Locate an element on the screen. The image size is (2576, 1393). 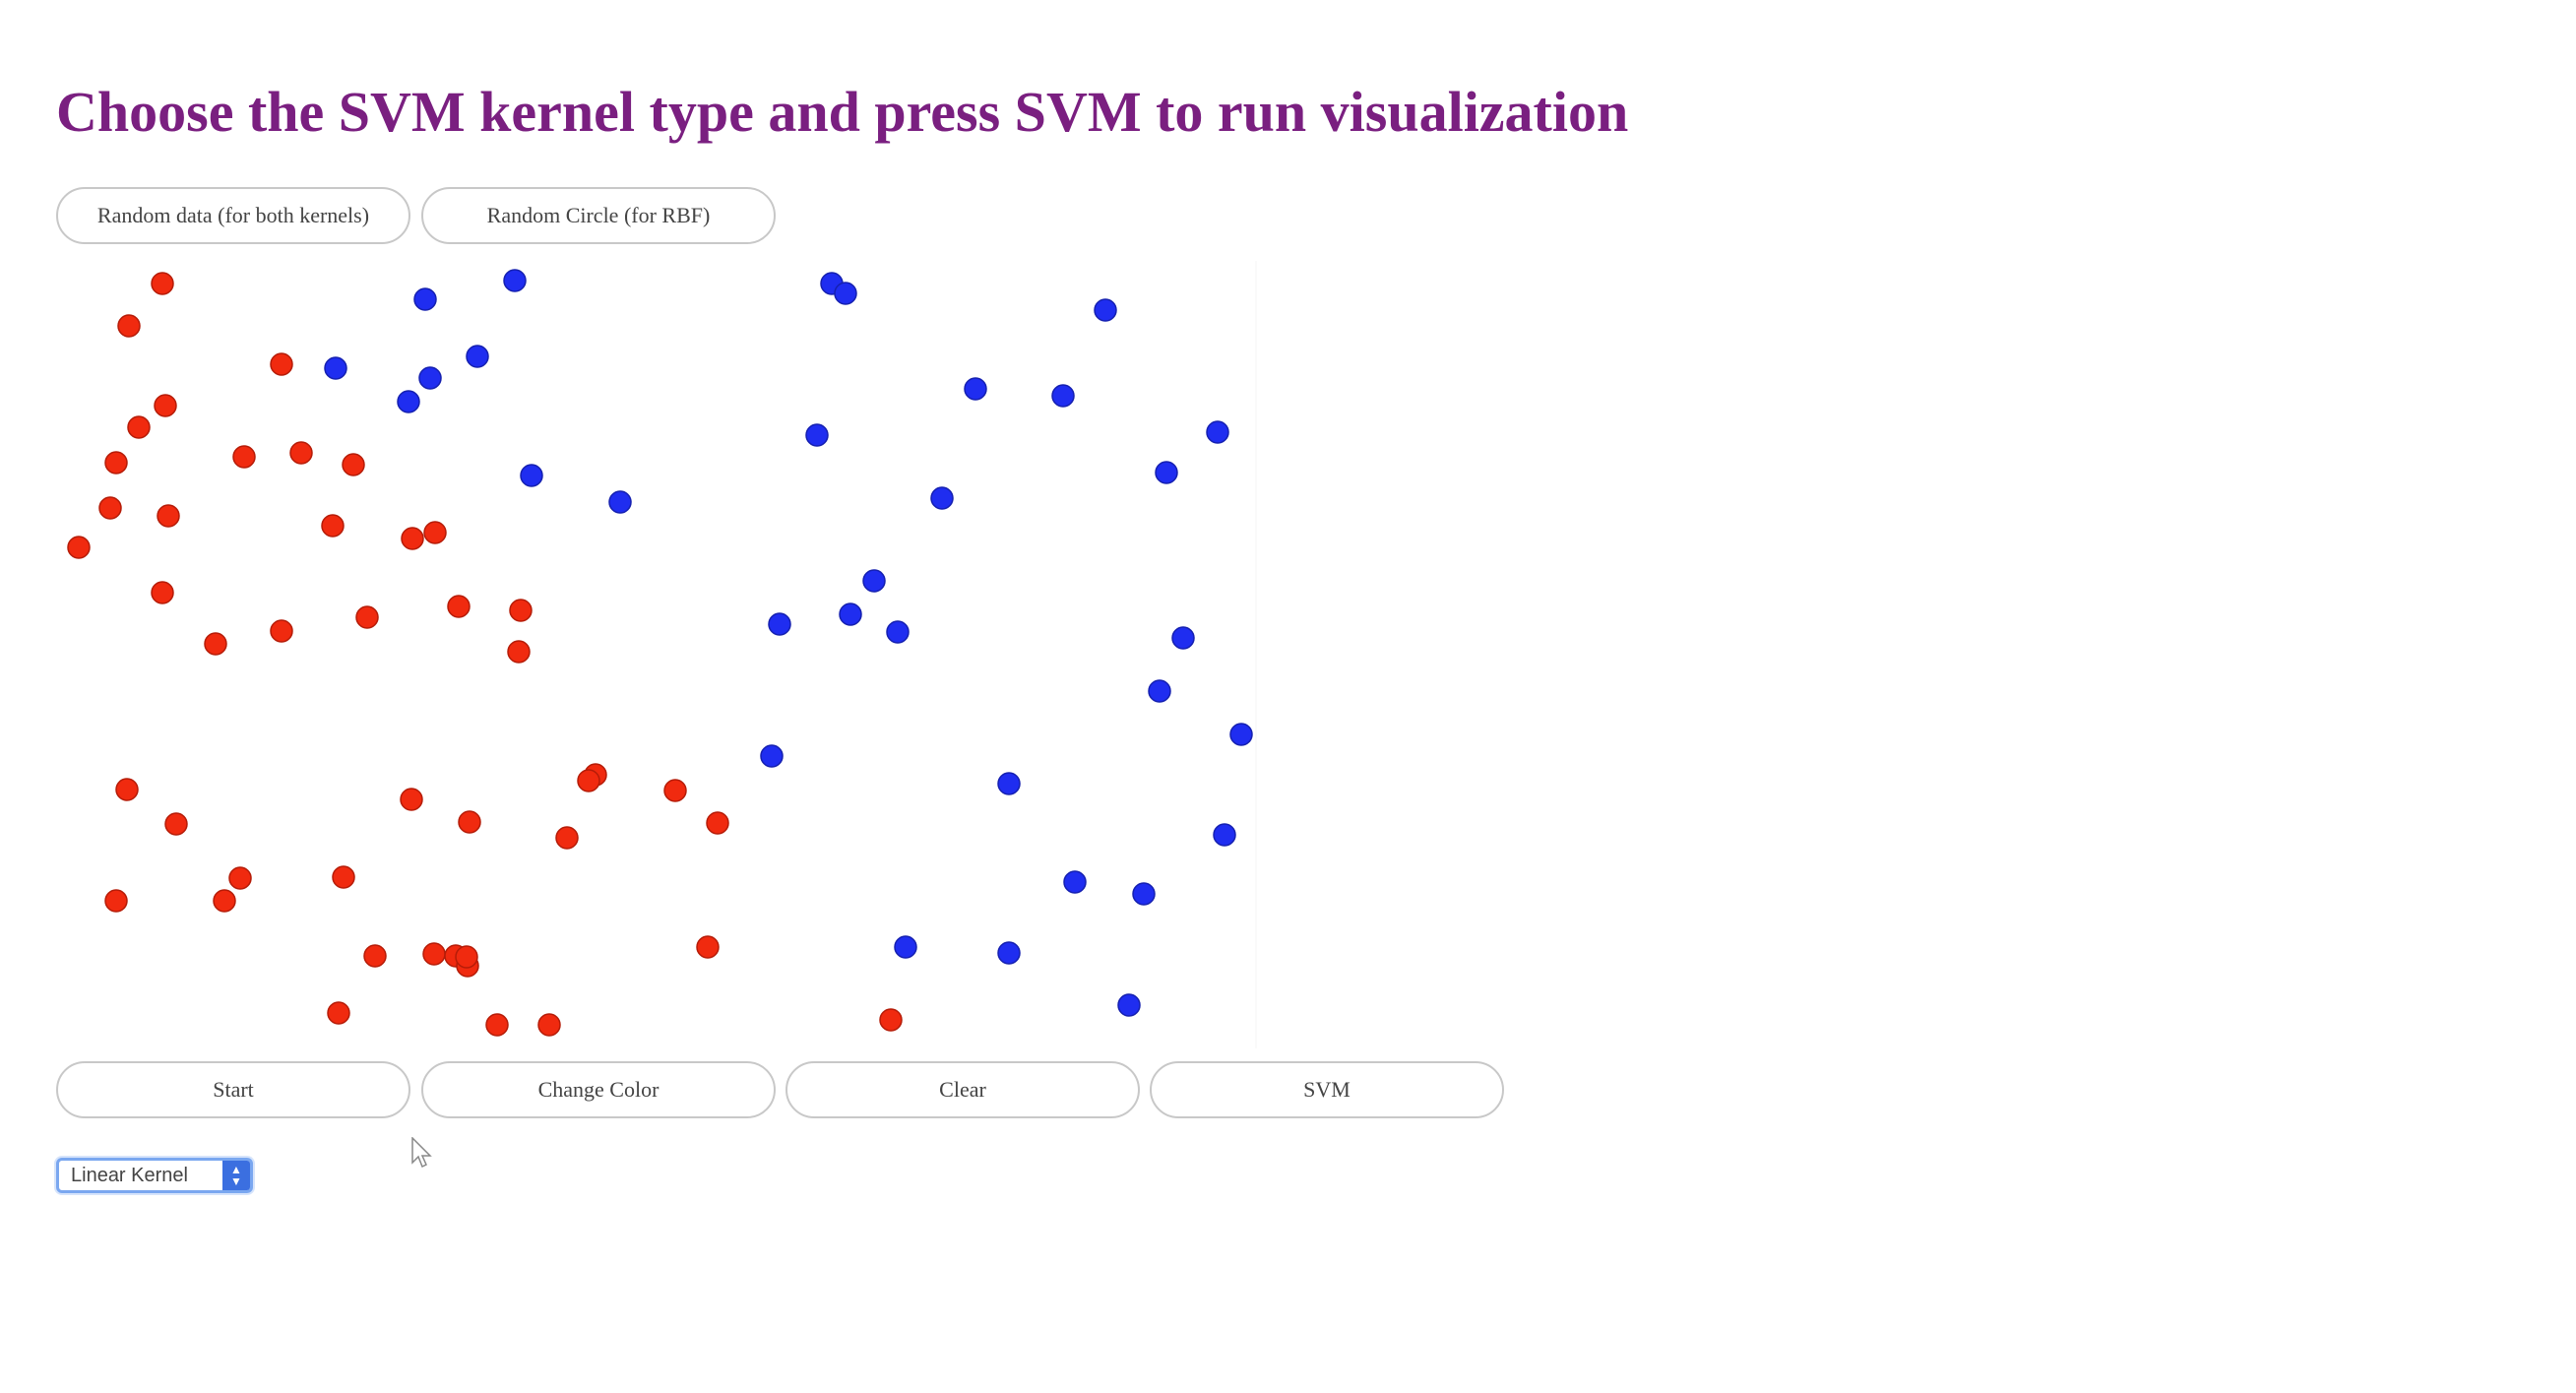
random-circle-button: Random Circle (for RBF) is located at coordinates (598, 216).